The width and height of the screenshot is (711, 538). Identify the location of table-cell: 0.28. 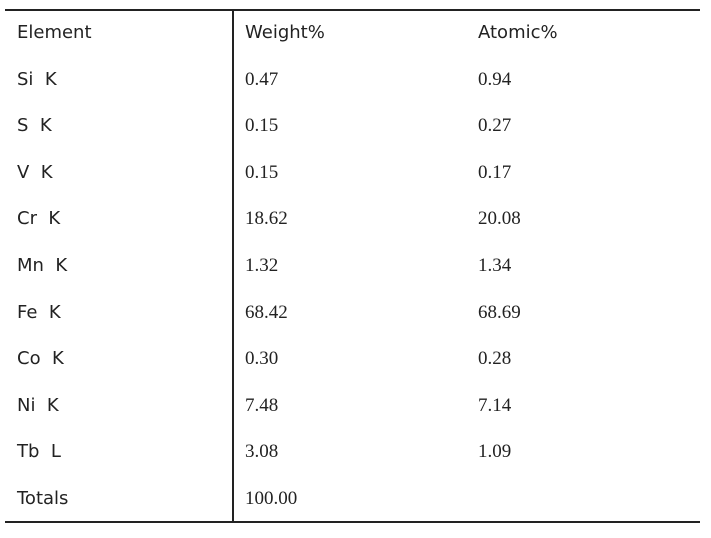
(495, 359).